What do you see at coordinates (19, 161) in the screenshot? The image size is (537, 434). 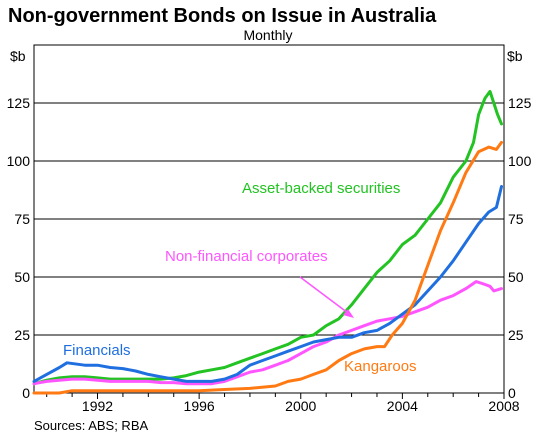 I see `y-tick-label-left: 100` at bounding box center [19, 161].